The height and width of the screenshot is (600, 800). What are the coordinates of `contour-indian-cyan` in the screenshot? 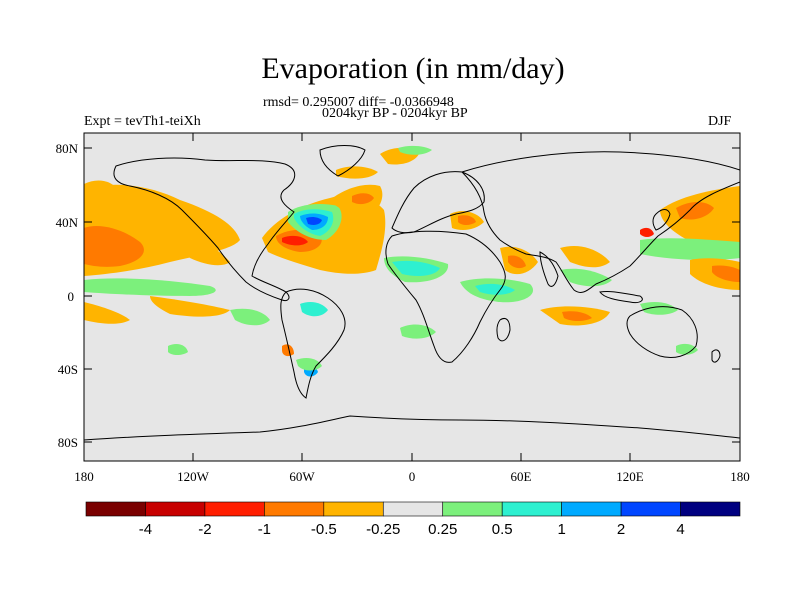 It's located at (495, 289).